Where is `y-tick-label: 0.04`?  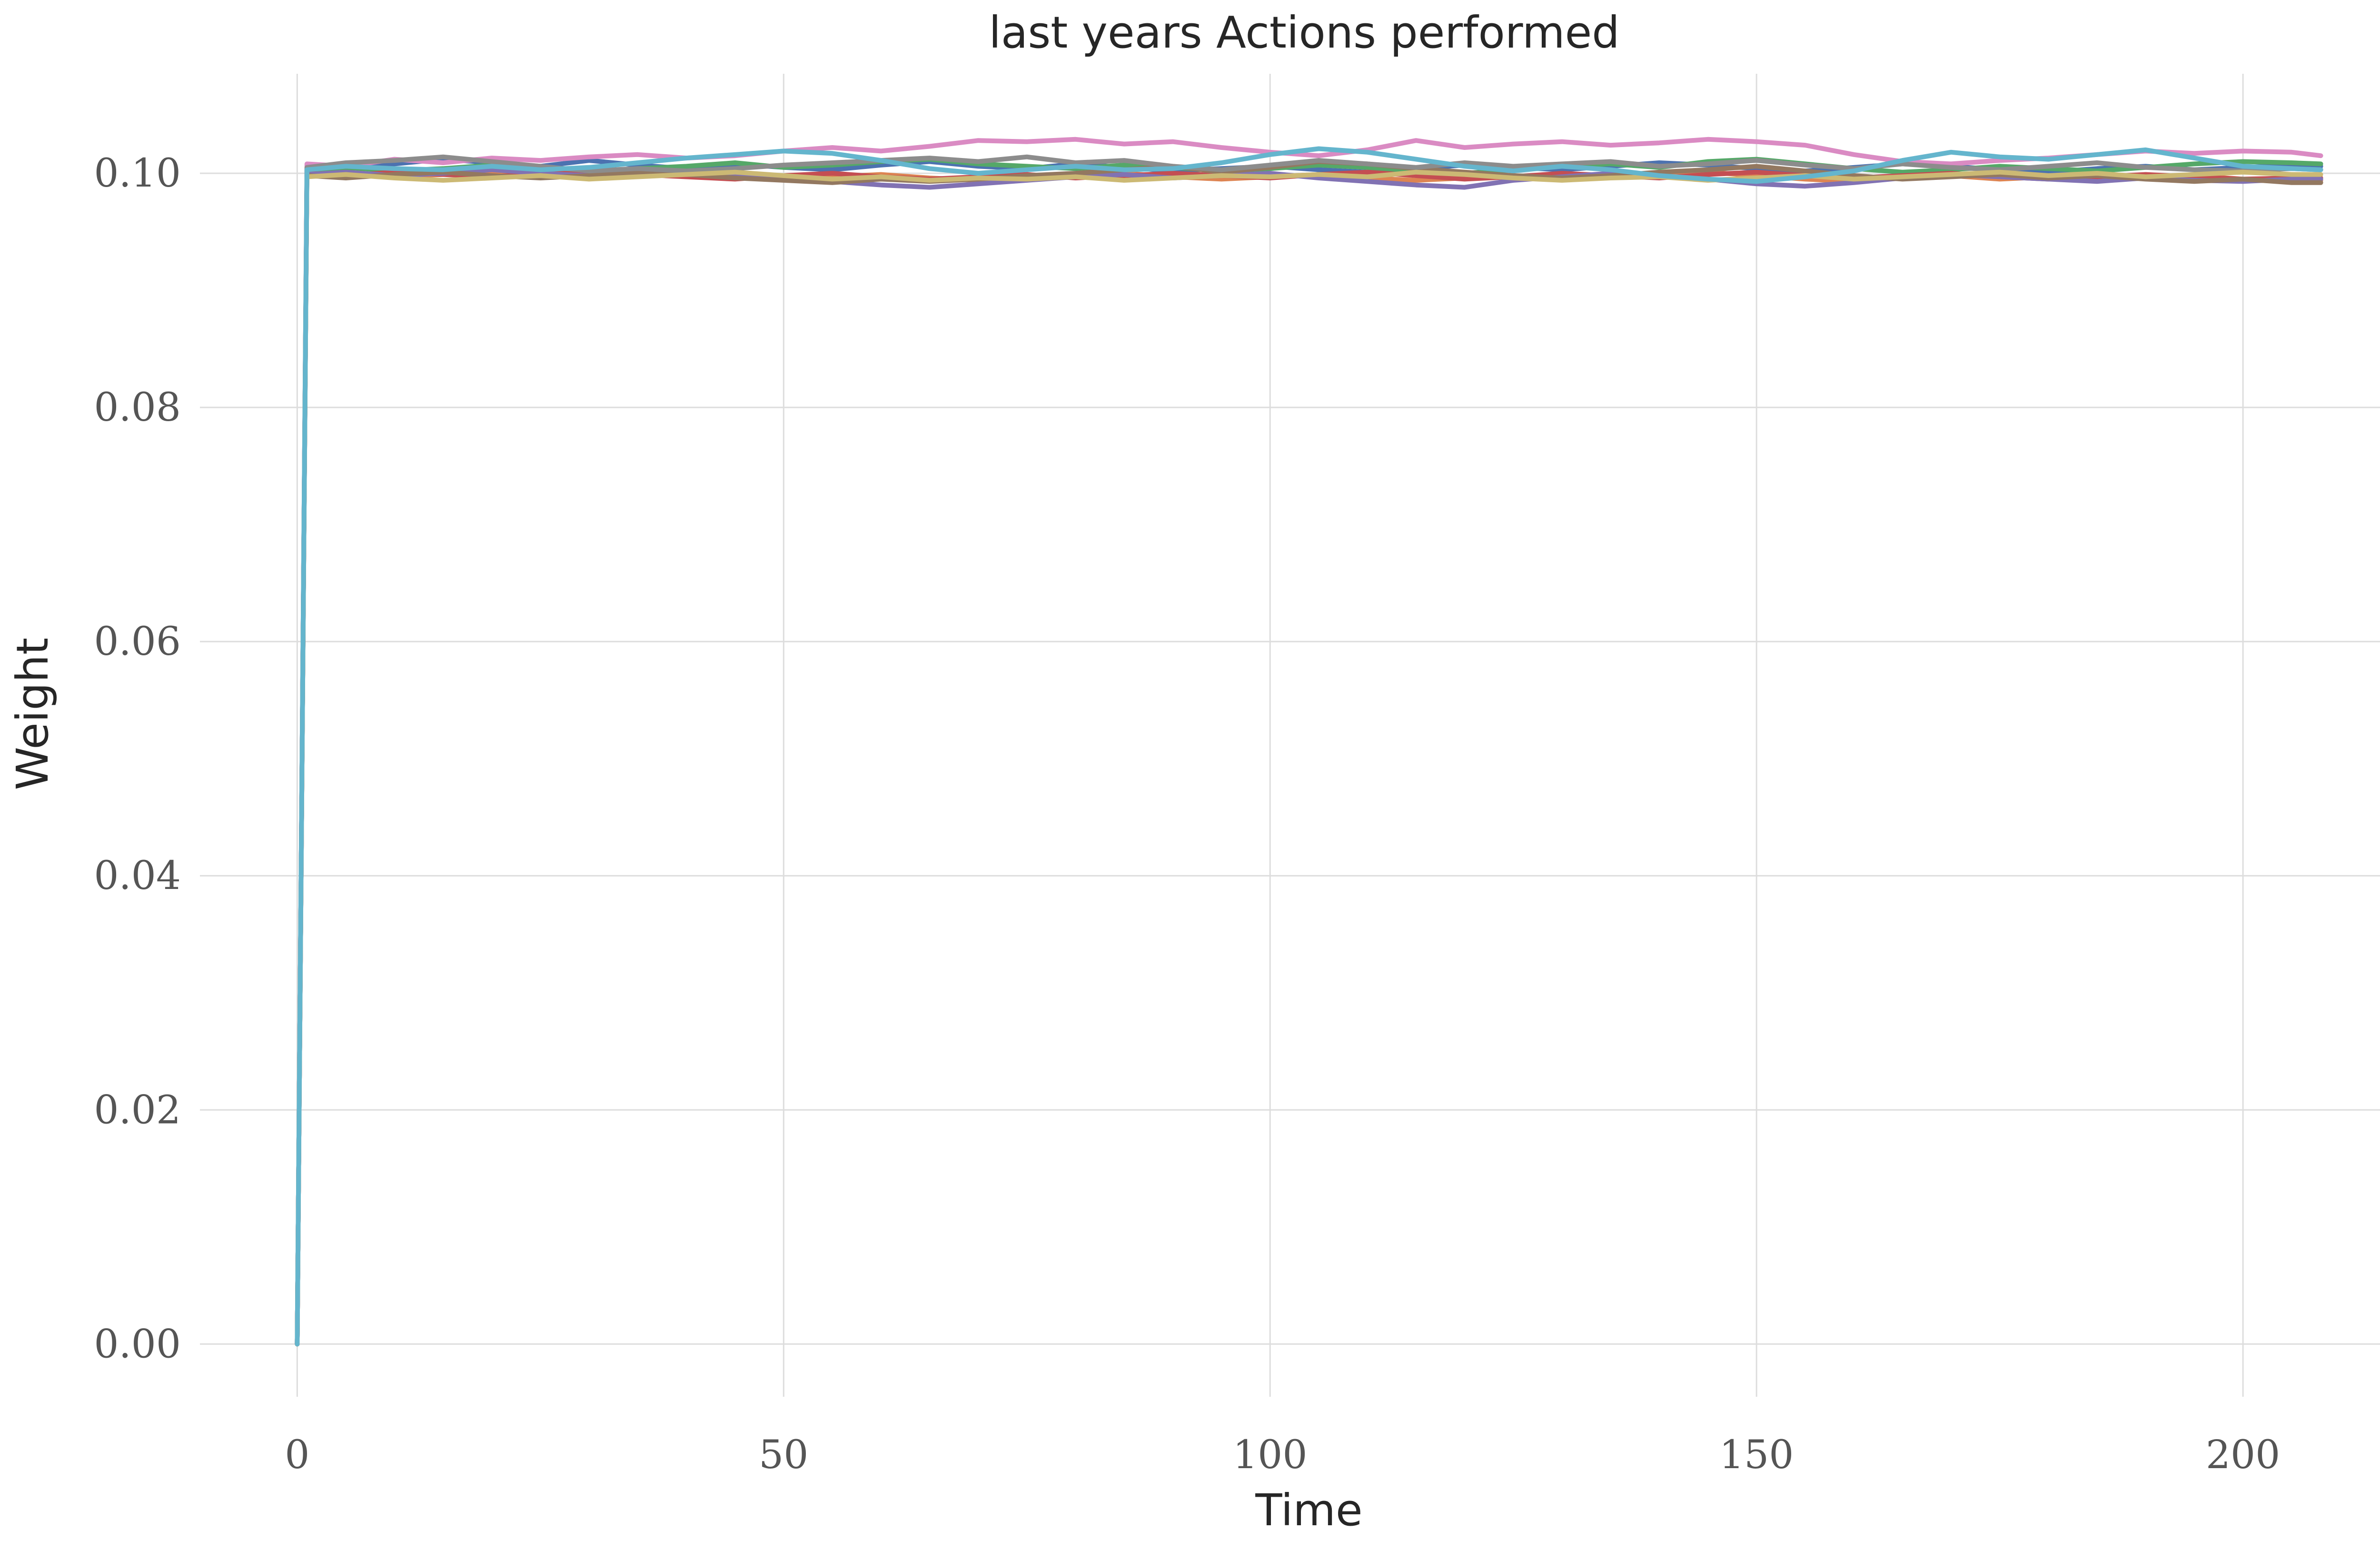
y-tick-label: 0.04 is located at coordinates (137, 875).